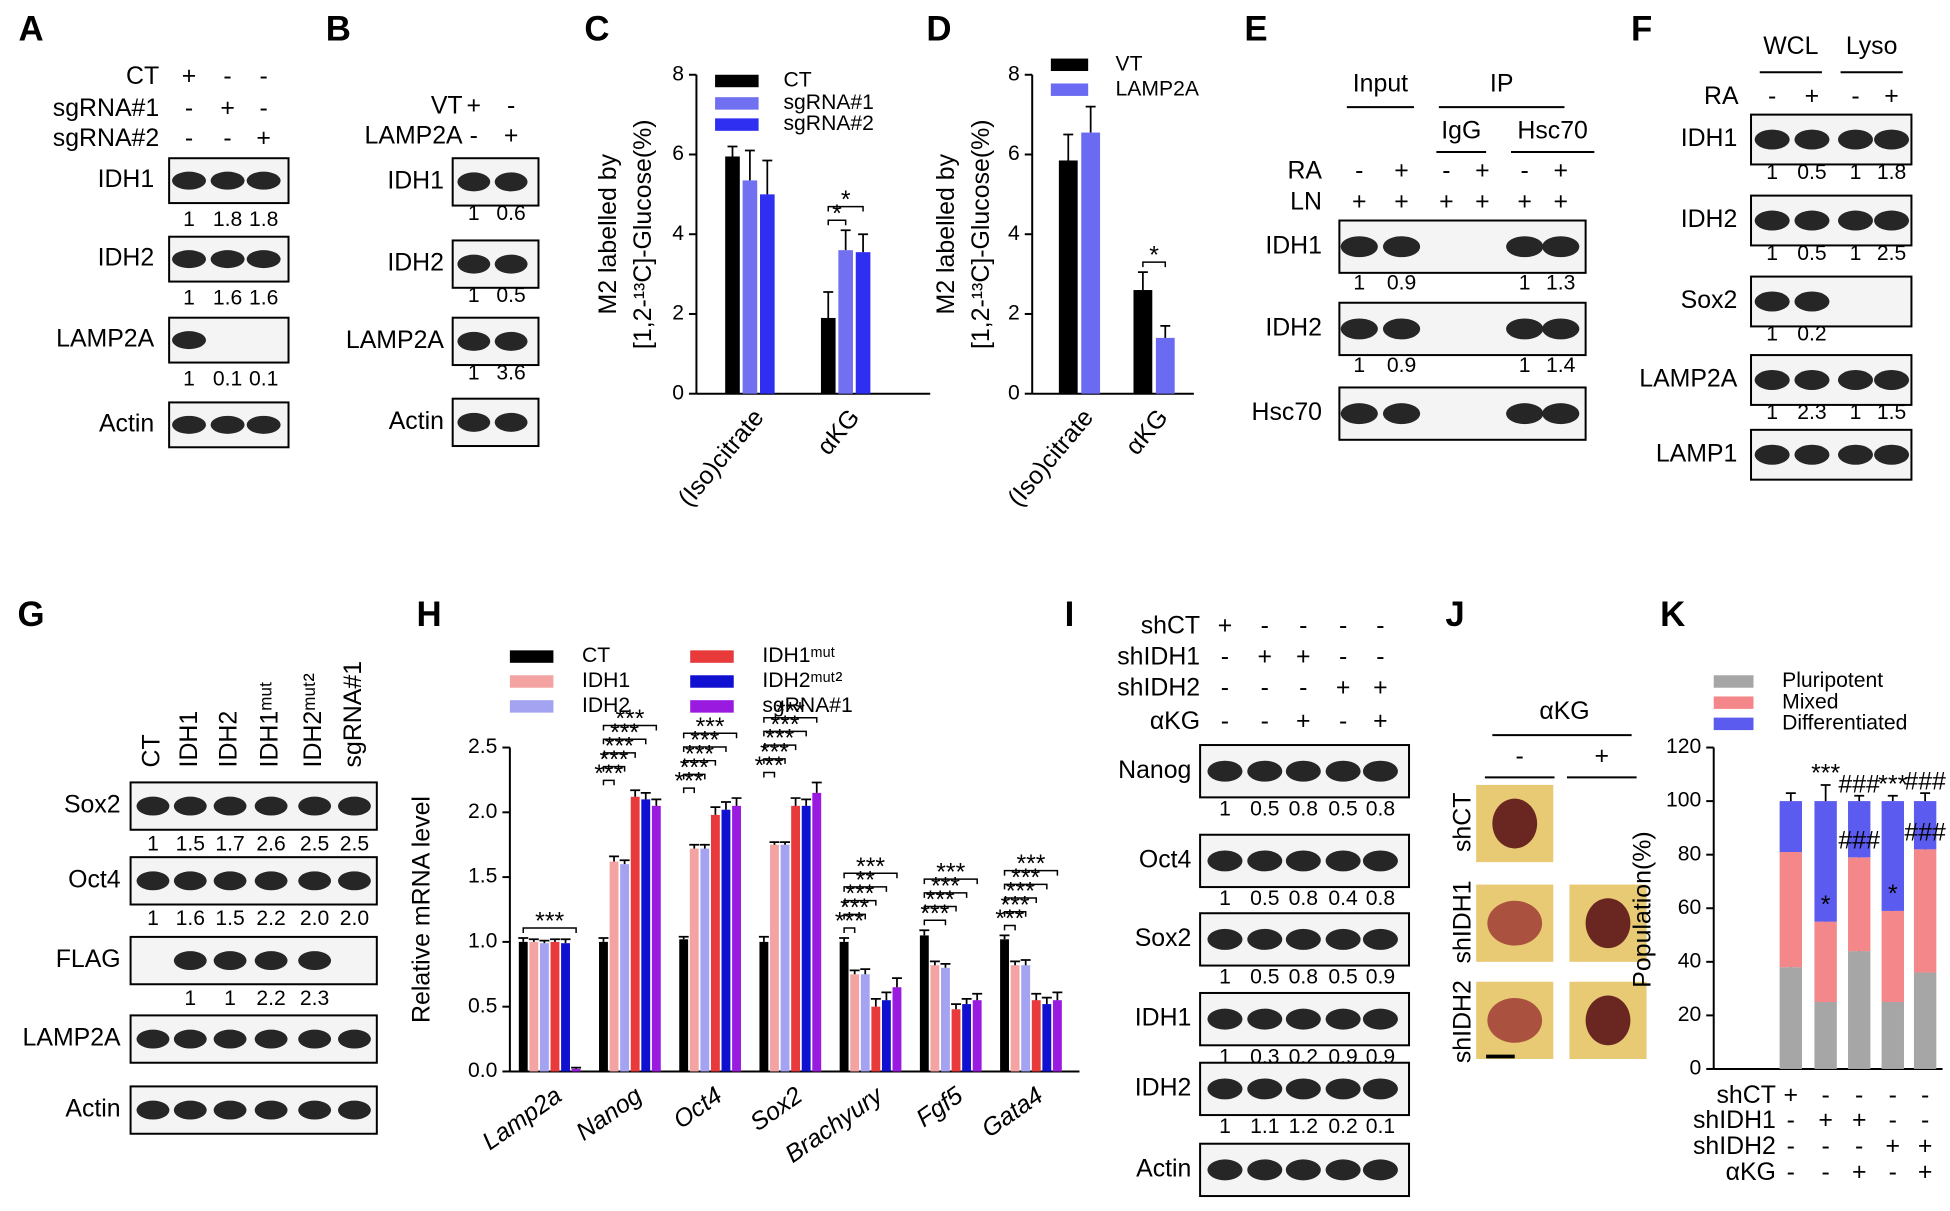 The image size is (1950, 1211). Describe the element at coordinates (776, 1109) in the screenshot. I see `x-tick-label: Sox2` at that location.